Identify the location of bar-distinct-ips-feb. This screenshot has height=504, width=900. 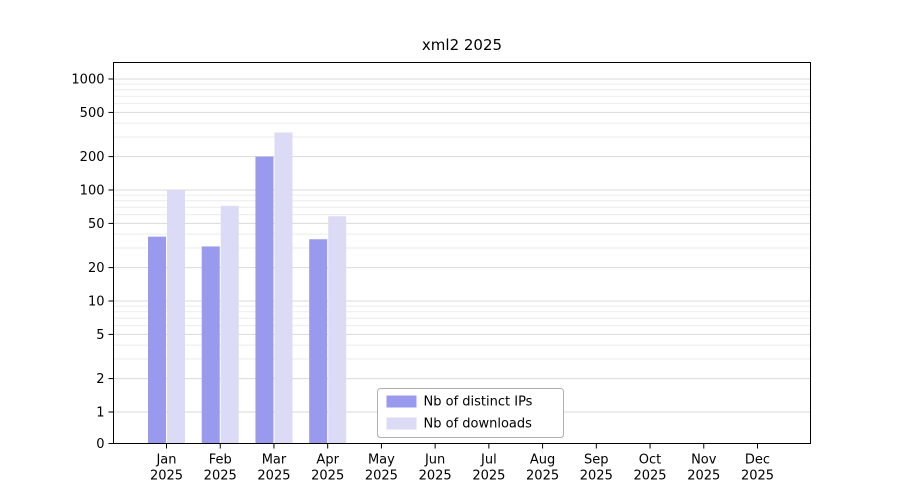
(210, 345).